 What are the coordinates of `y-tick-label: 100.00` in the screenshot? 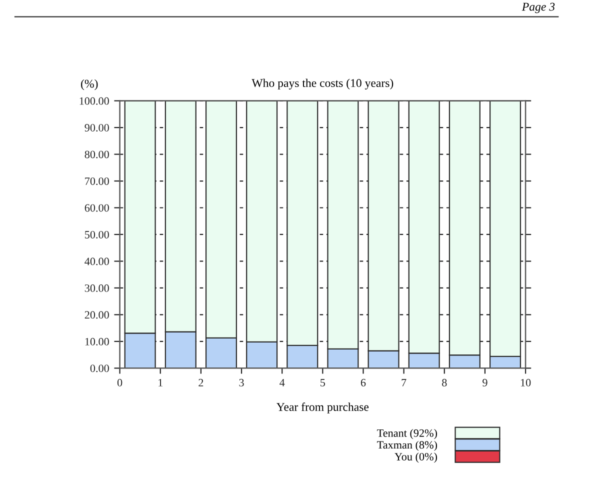 It's located at (94, 101).